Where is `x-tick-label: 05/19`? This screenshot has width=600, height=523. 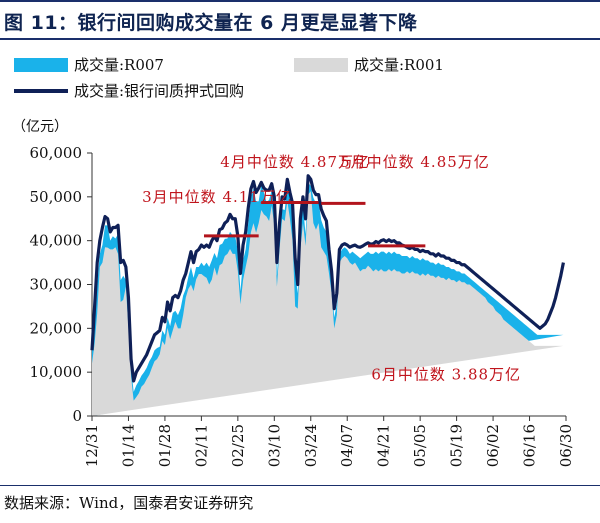
x-tick-label: 05/19 is located at coordinates (457, 445).